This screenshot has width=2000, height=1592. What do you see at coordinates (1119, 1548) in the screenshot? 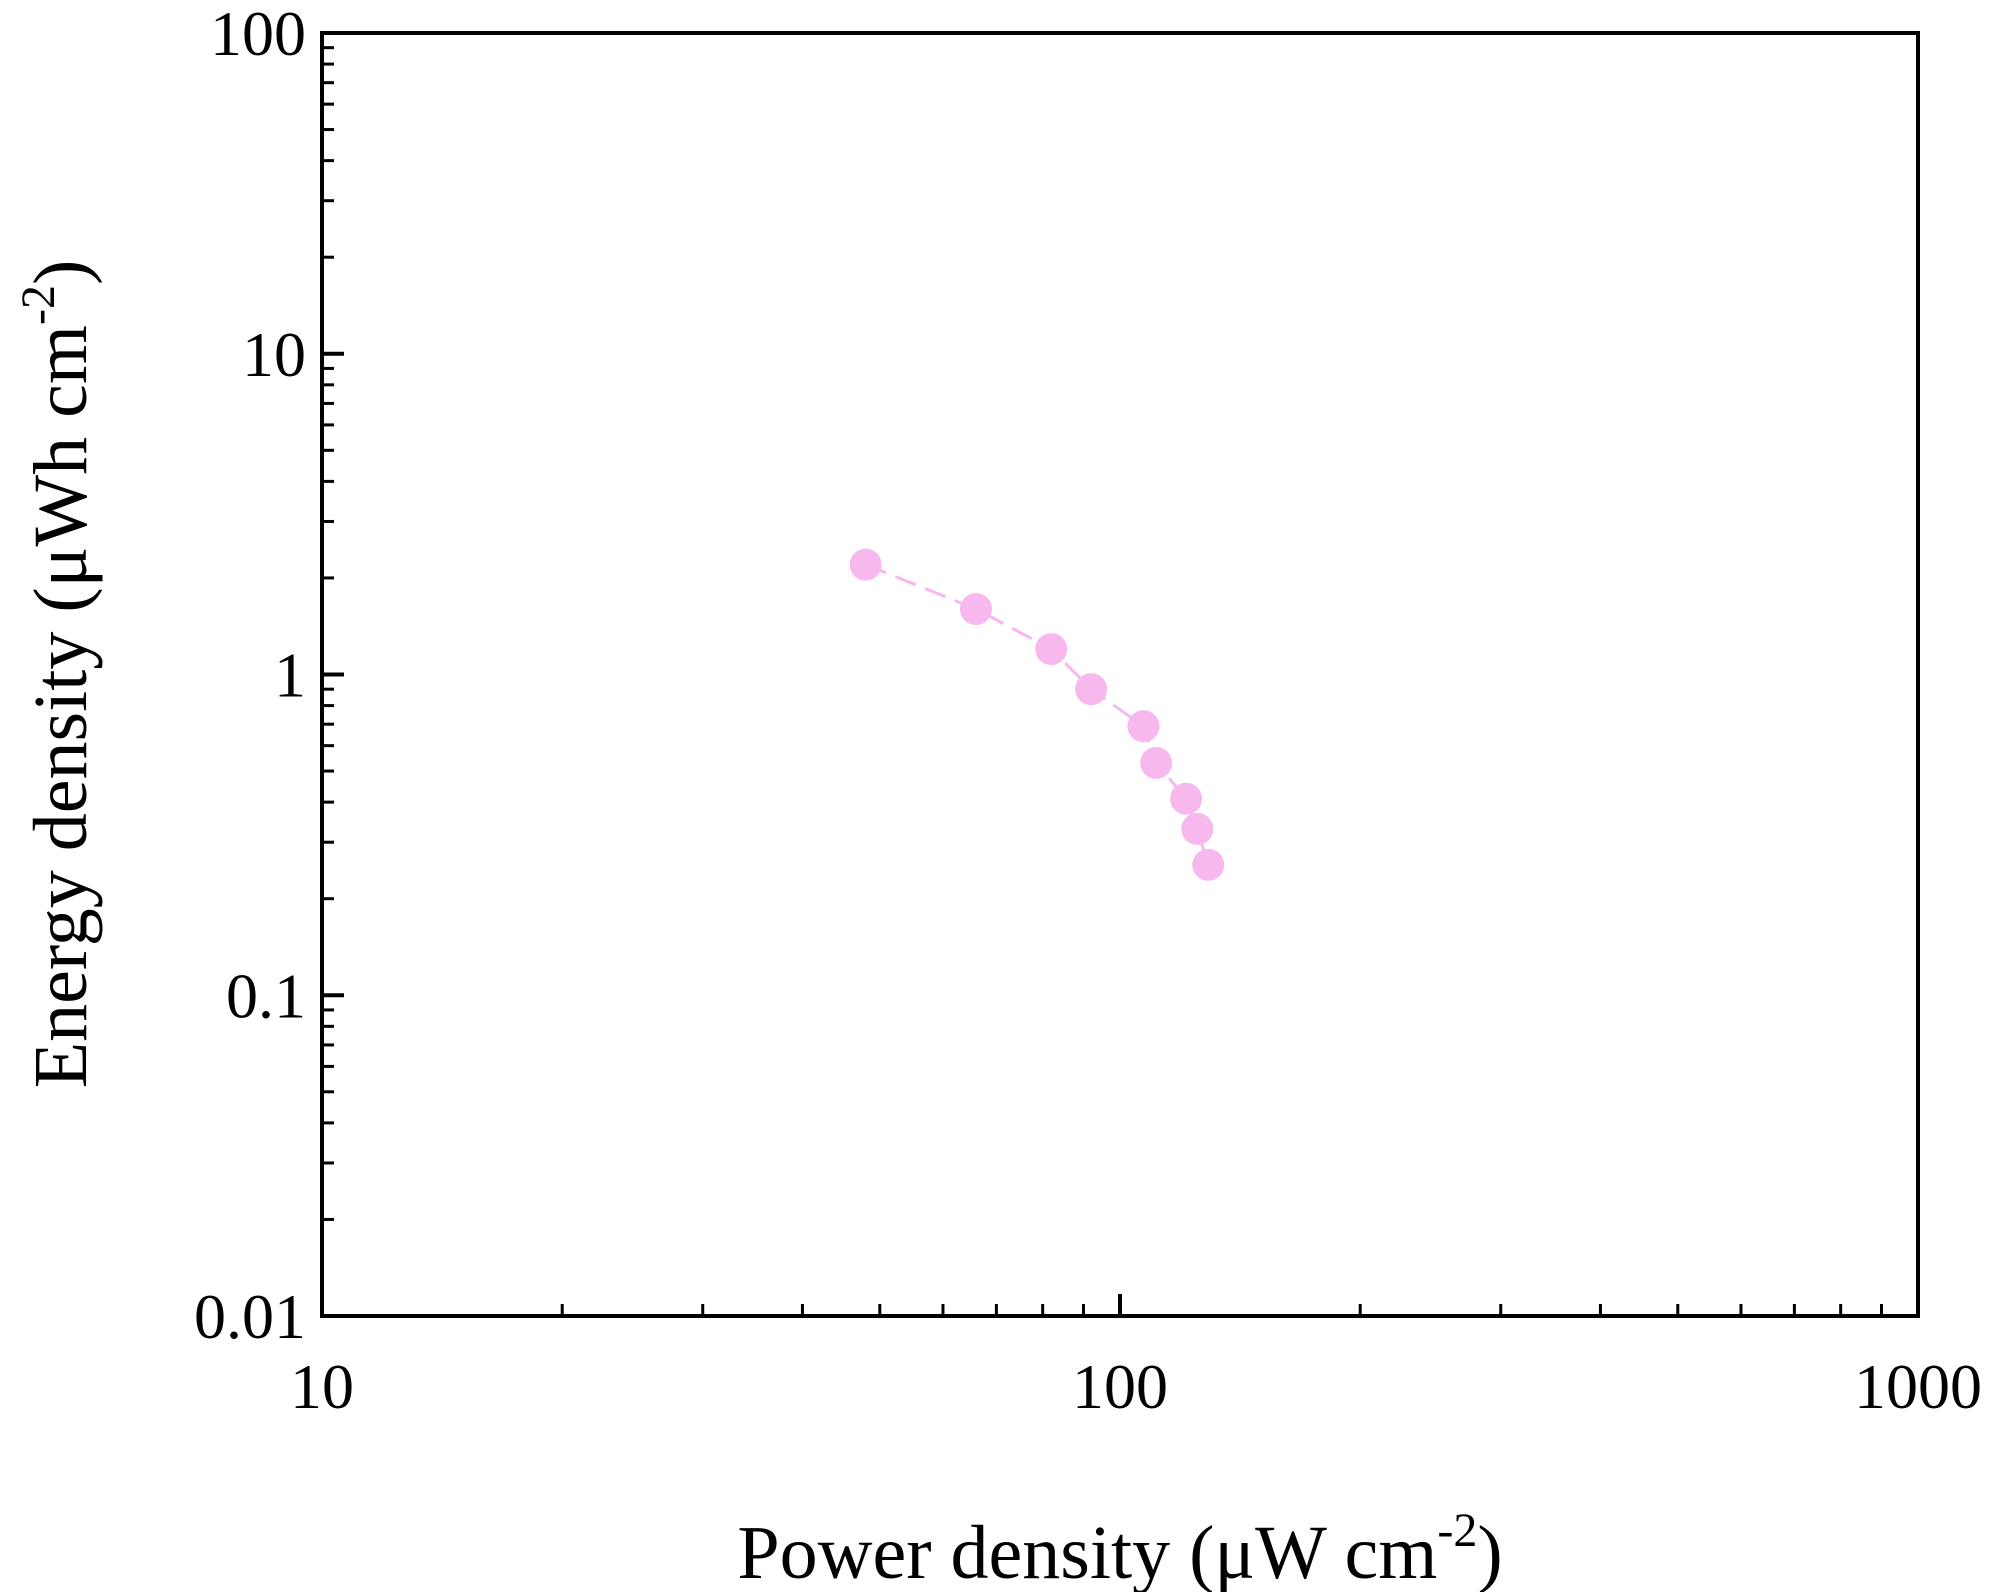
I see `x-axis-label: Power density (μW cm-2)` at bounding box center [1119, 1548].